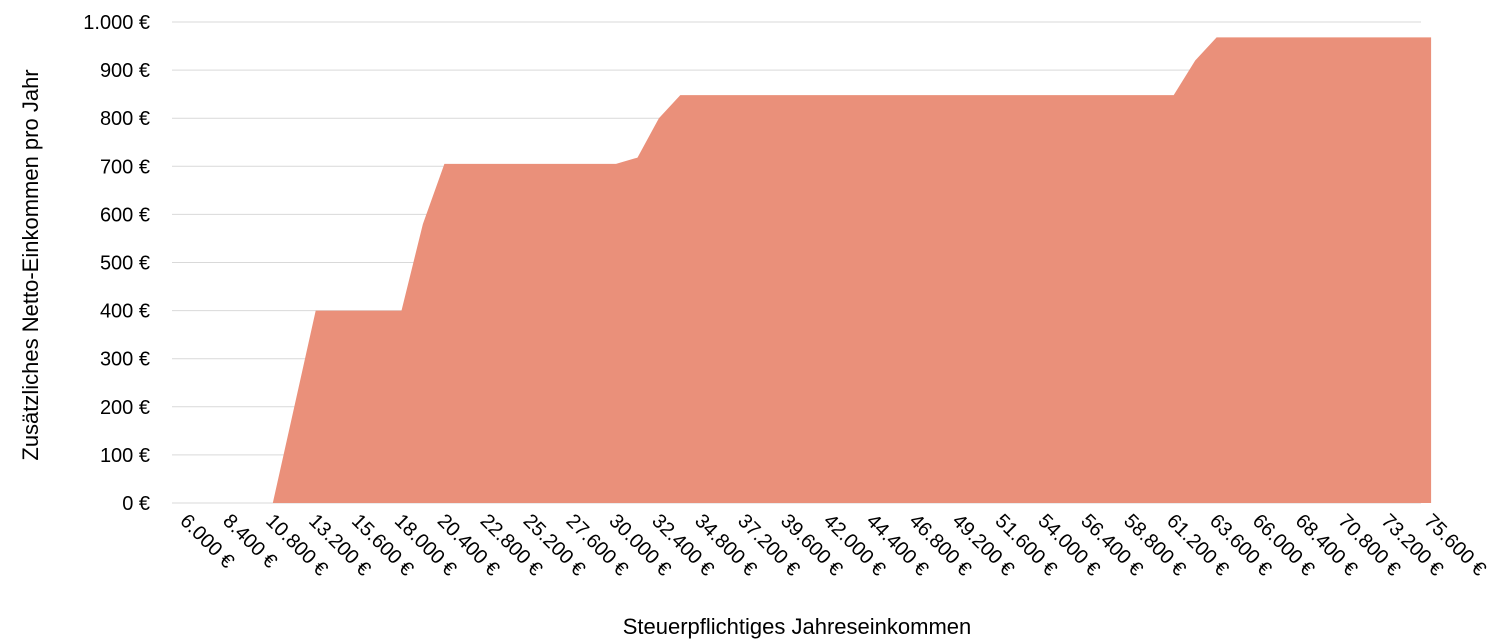  What do you see at coordinates (125, 71) in the screenshot?
I see `y-tick-label: 900 €` at bounding box center [125, 71].